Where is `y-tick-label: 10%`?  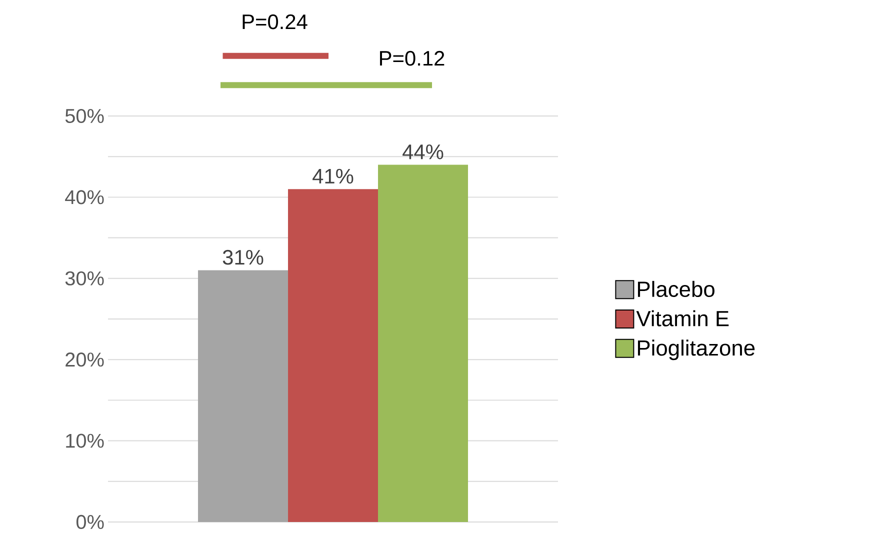 y-tick-label: 10% is located at coordinates (85, 441).